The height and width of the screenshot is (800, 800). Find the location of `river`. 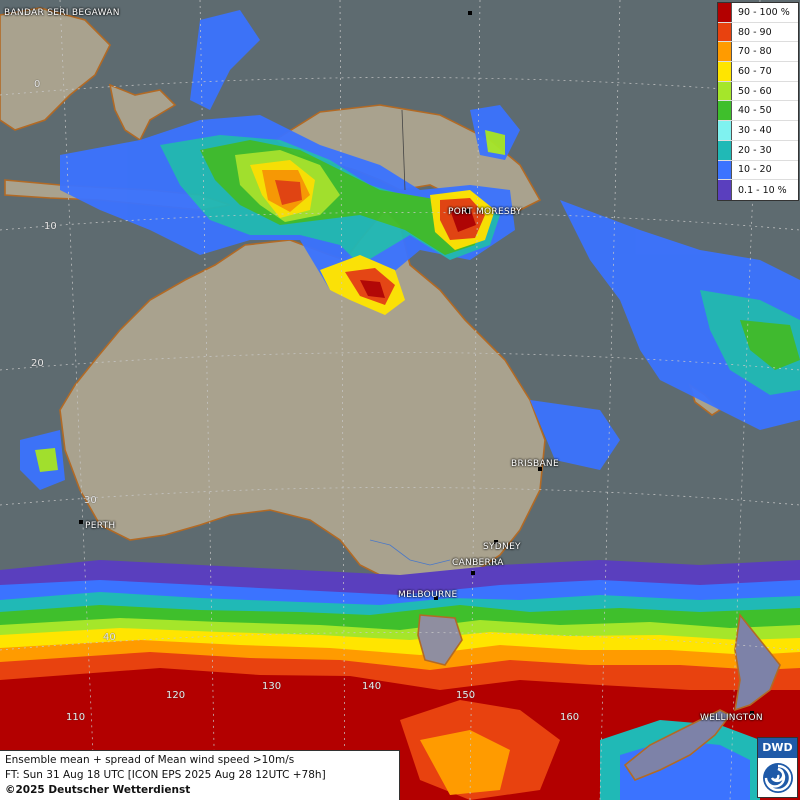

river is located at coordinates (410, 552).